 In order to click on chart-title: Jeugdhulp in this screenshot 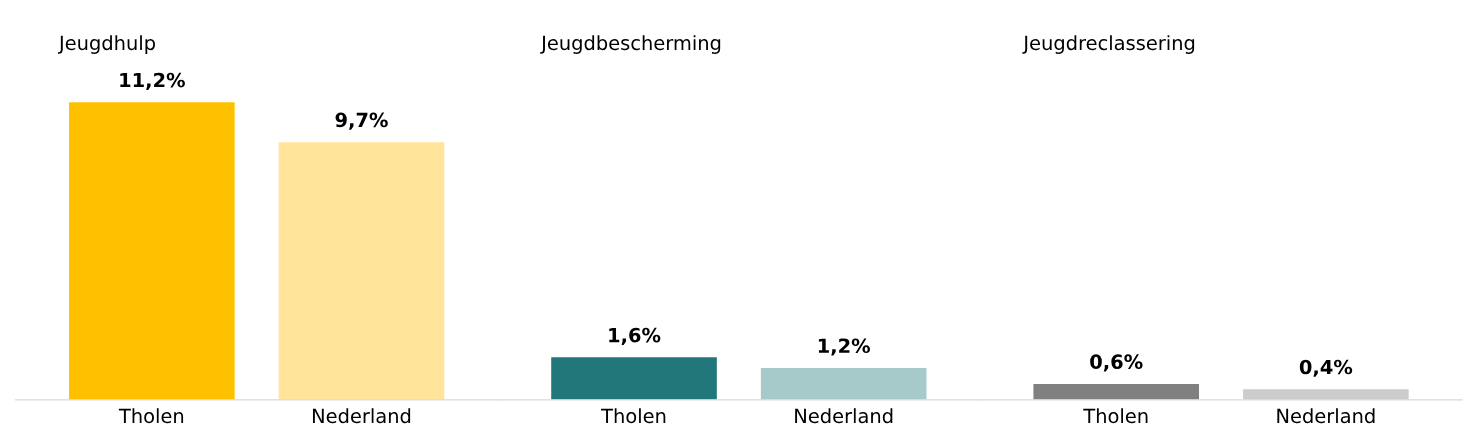, I will do `click(106, 44)`.